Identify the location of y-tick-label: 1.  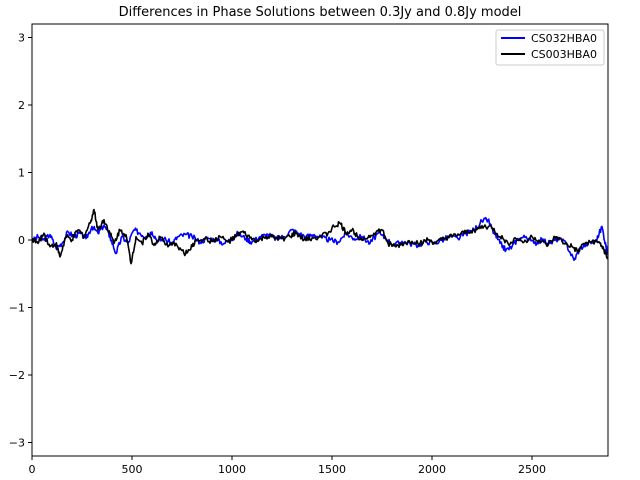
(21, 173).